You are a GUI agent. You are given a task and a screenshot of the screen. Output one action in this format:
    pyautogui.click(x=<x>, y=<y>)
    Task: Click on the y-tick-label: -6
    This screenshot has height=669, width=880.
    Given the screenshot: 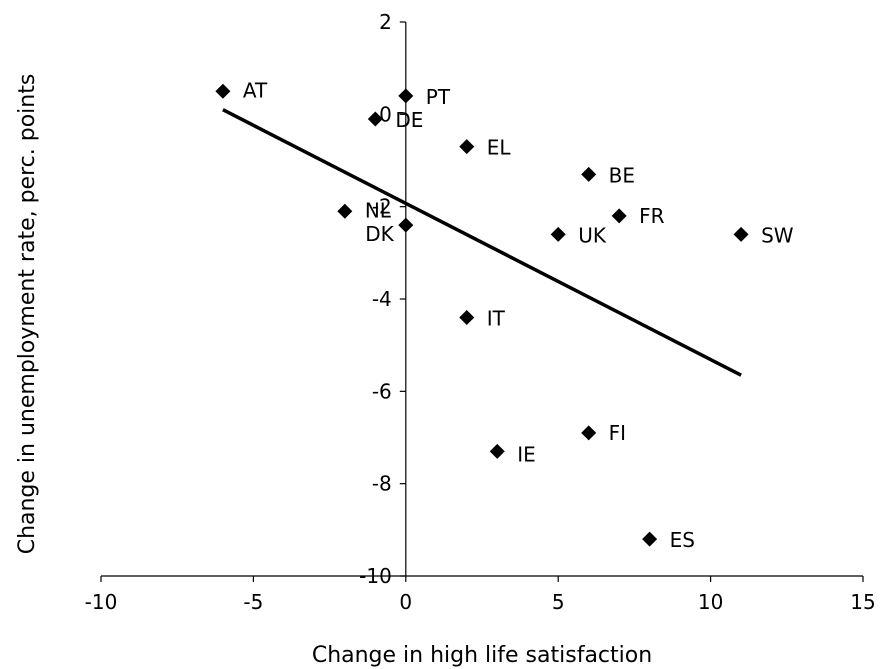 What is the action you would take?
    pyautogui.click(x=382, y=391)
    